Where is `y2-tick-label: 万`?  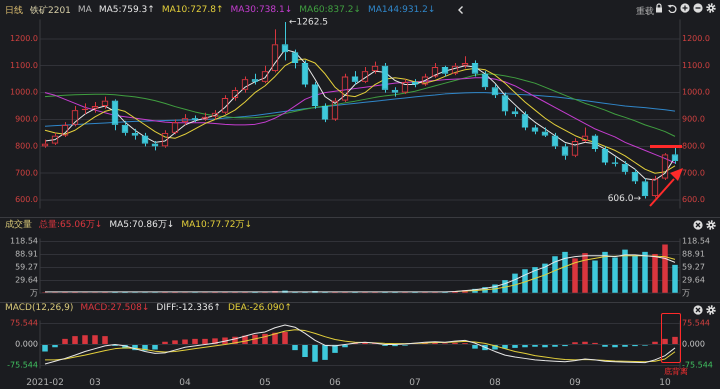 y2-tick-label: 万 is located at coordinates (686, 293).